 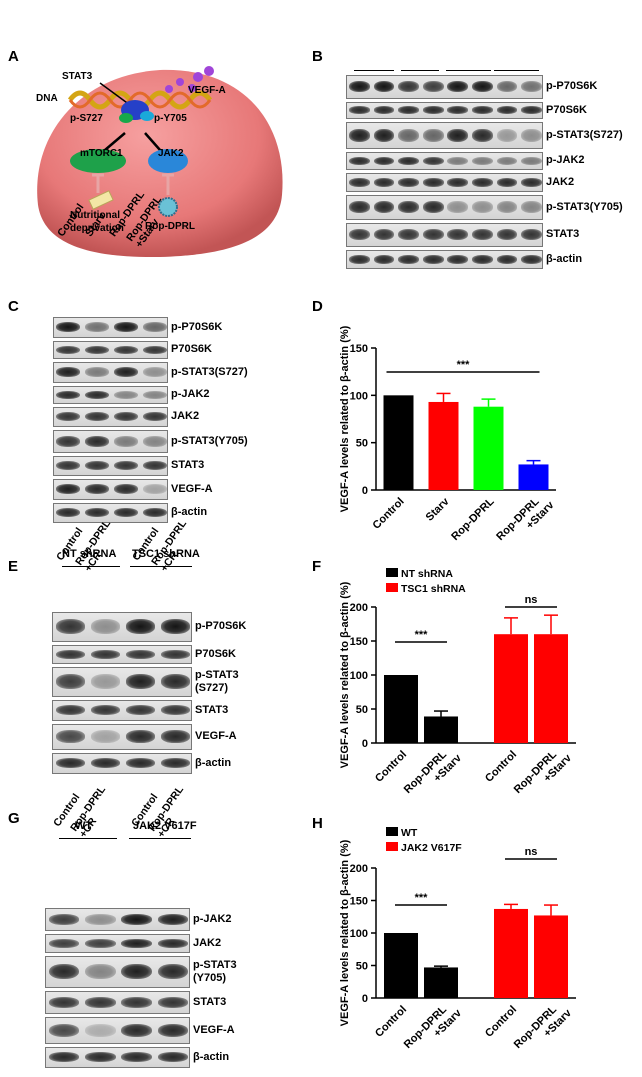 I want to click on group-label: TSC1 shRNA, so click(x=166, y=554).